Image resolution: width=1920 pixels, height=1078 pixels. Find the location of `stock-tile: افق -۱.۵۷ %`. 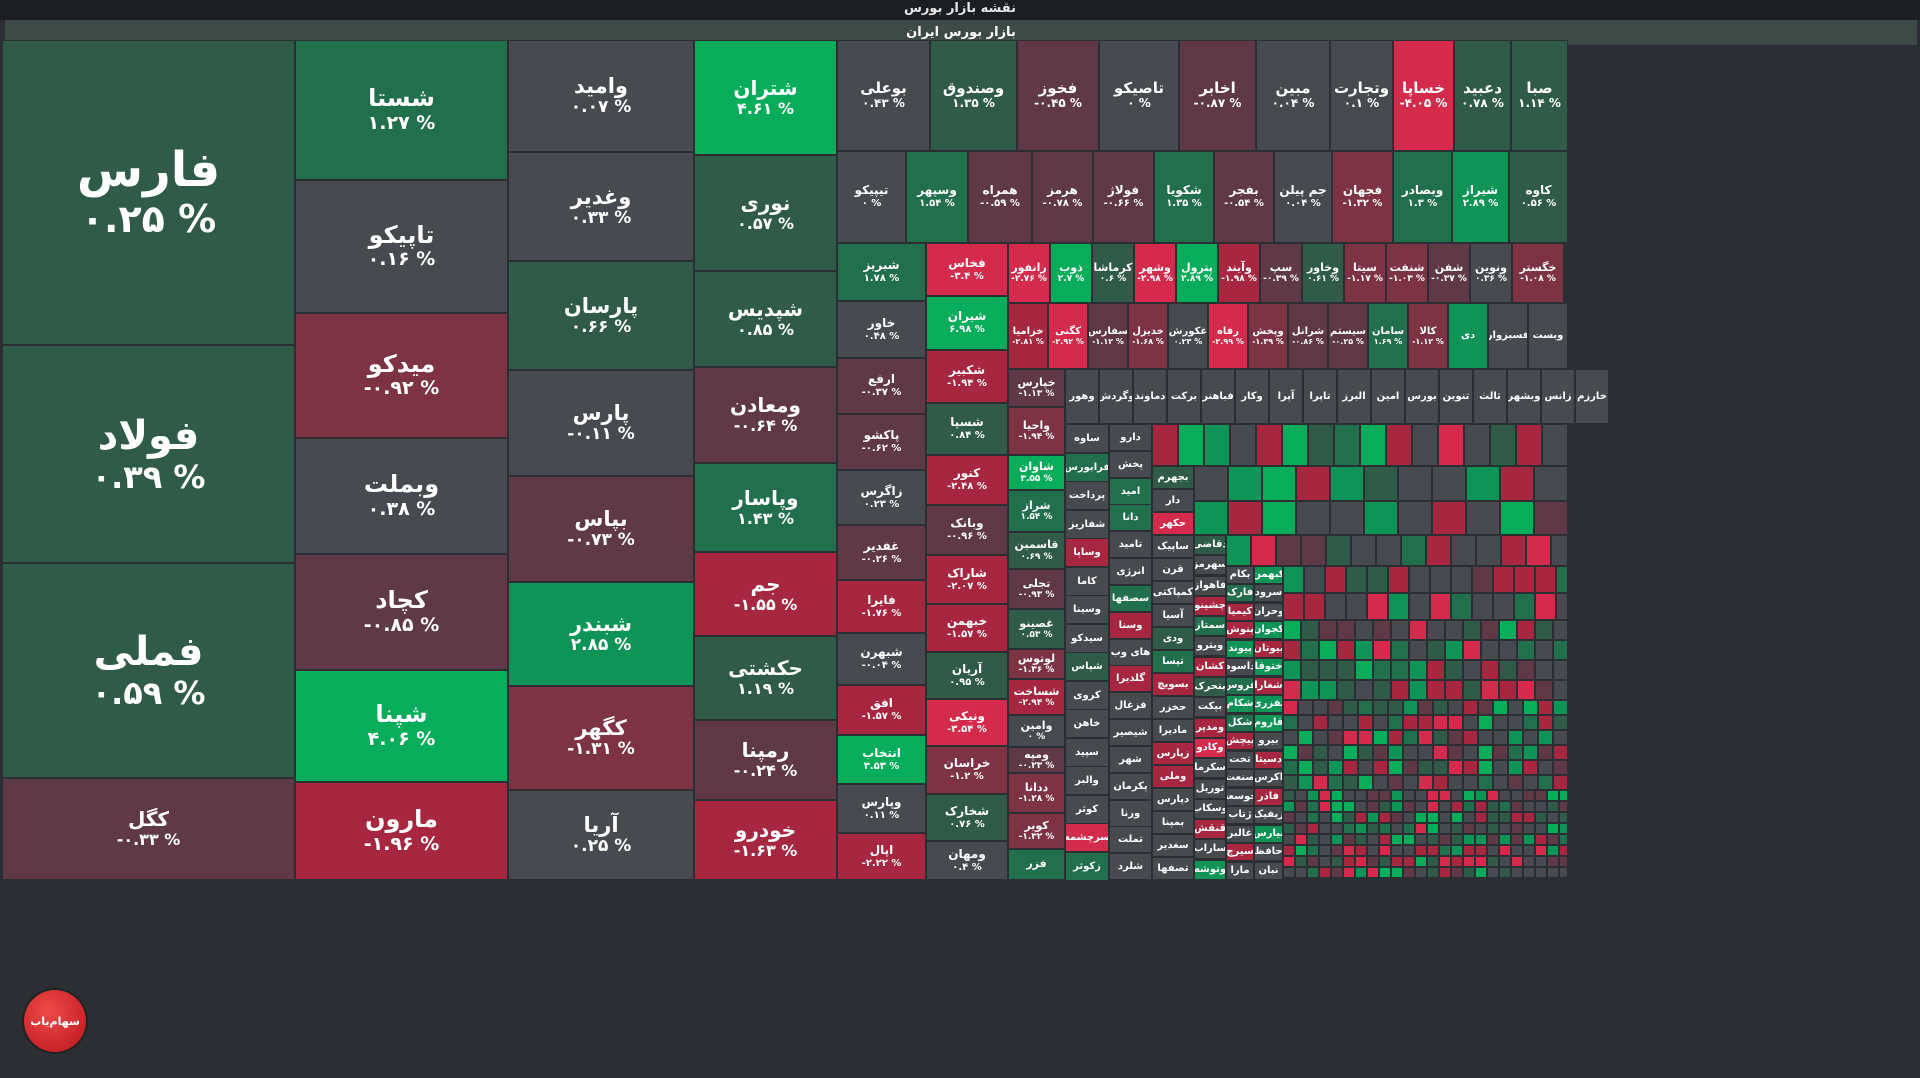

stock-tile: افق -۱.۵۷ % is located at coordinates (881, 710).